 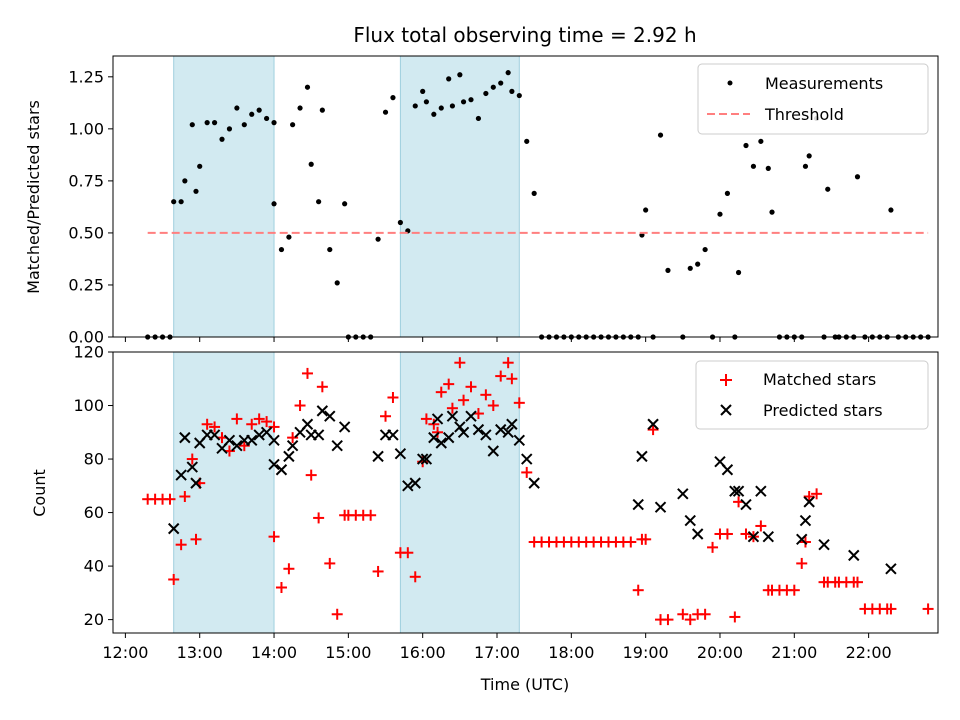 I want to click on legend-matched-marker, so click(x=726, y=380).